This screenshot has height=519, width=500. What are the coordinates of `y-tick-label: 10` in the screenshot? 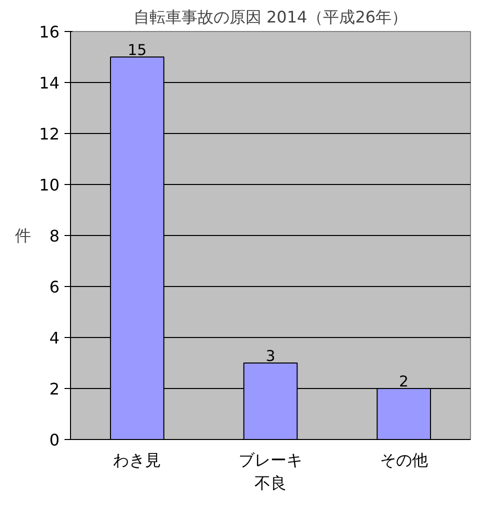 It's located at (49, 185).